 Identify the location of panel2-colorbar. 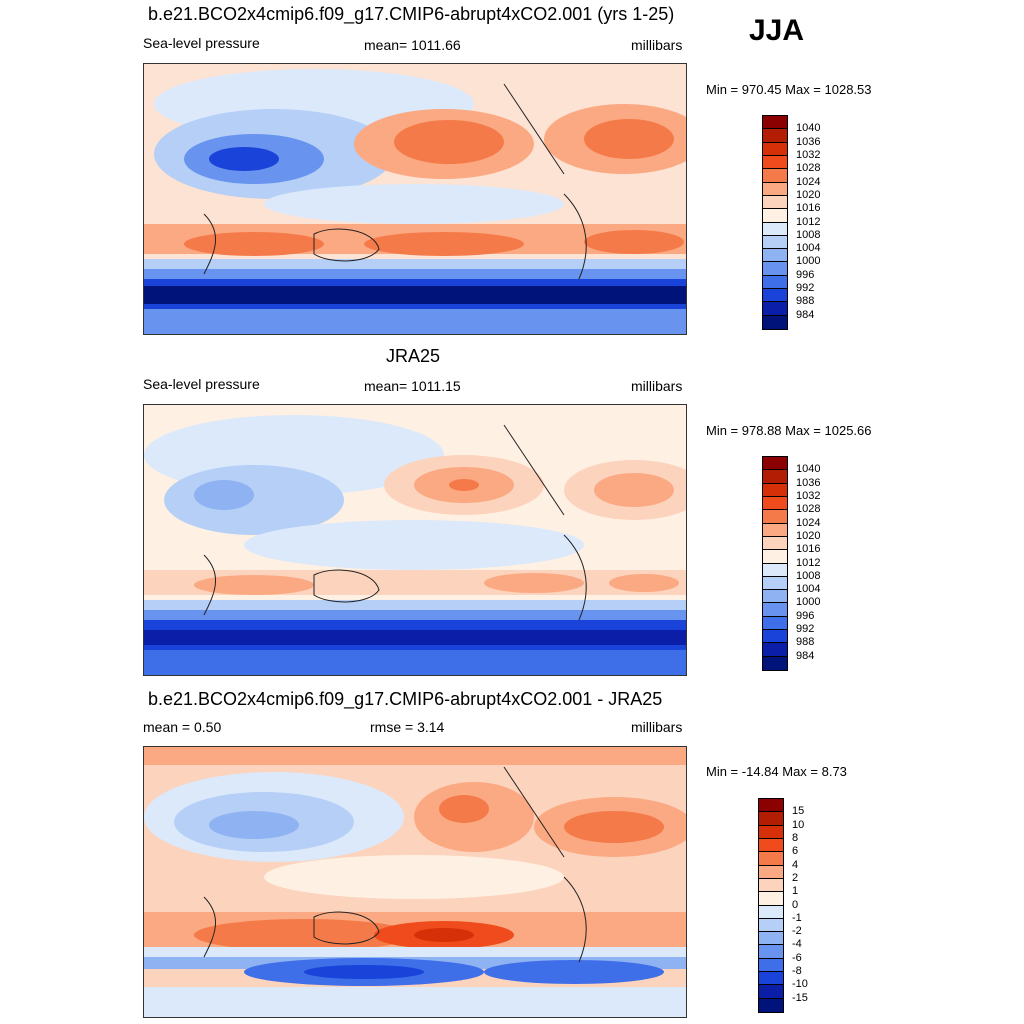
(775, 563).